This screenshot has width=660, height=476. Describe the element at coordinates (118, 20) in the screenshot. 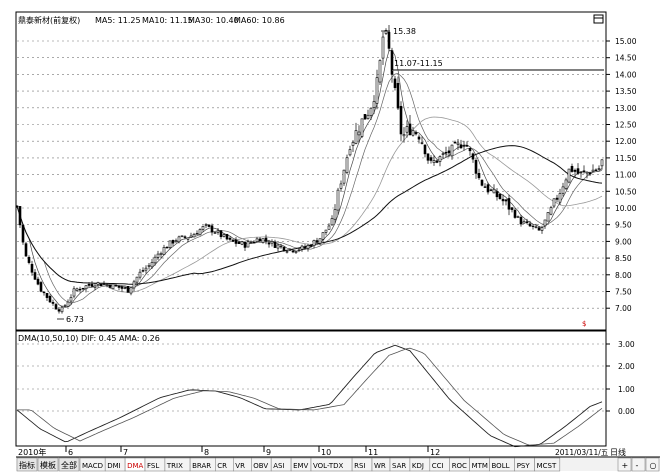

I see `ma5-label: MA5: 11.25` at that location.